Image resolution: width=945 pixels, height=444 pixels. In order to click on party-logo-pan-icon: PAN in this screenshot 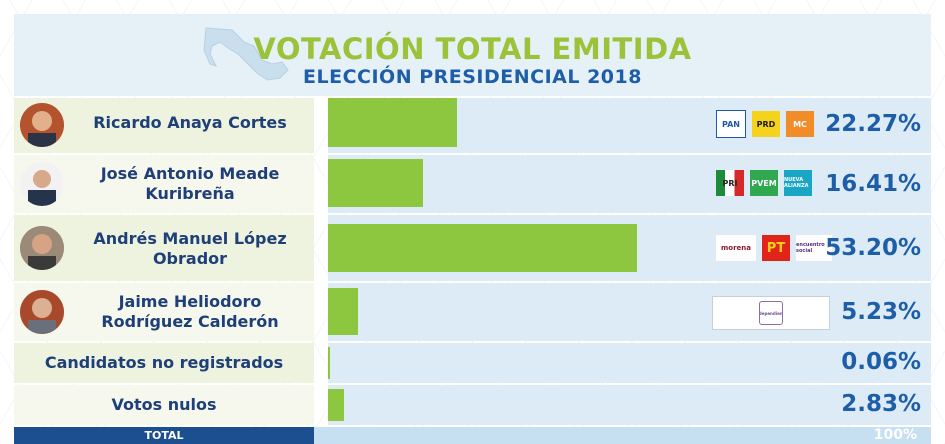, I will do `click(731, 124)`.